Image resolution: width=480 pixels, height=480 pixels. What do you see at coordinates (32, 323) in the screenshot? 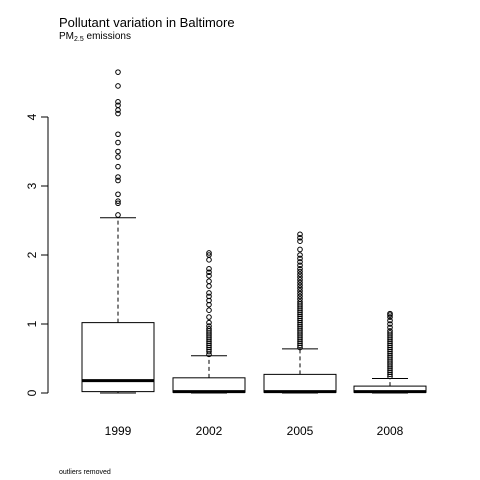
I see `y-tick-label: 1` at bounding box center [32, 323].